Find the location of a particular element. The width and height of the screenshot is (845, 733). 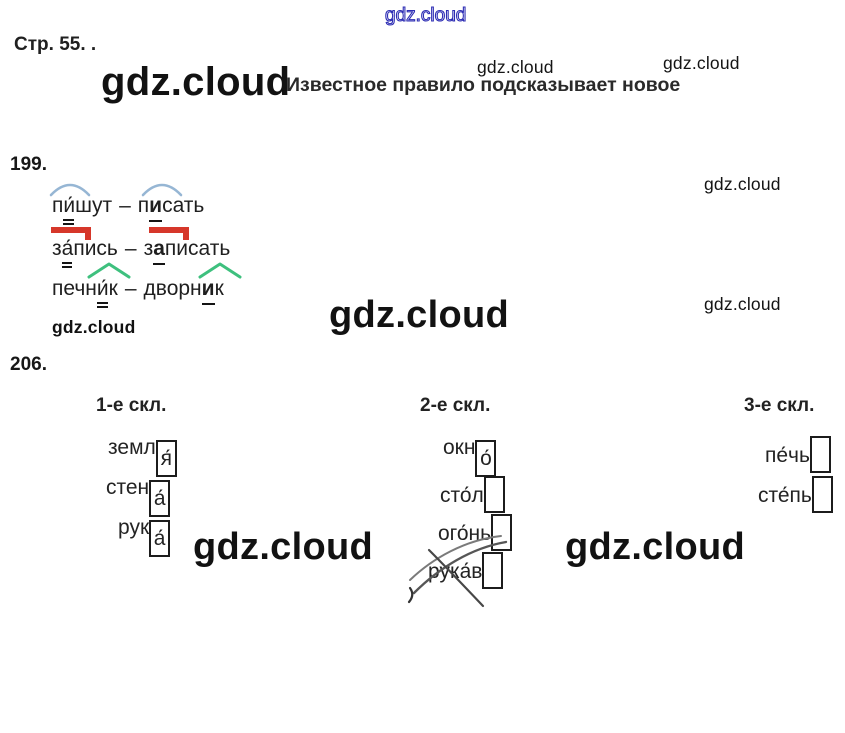

declension-word-zemlya: земл я́ is located at coordinates (142, 456).